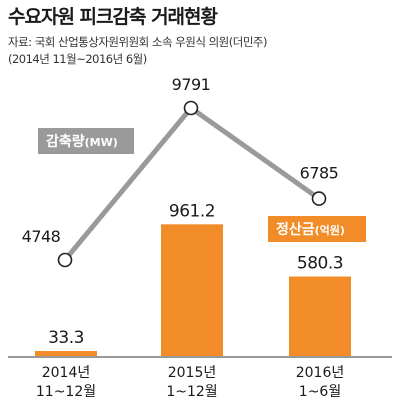 The height and width of the screenshot is (404, 400). I want to click on bar-series-tag: 정산금(억원), so click(317, 229).